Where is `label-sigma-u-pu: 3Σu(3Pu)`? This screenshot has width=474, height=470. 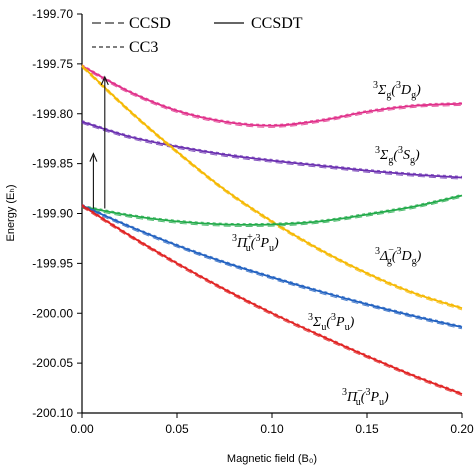 label-sigma-u-pu: 3Σu(3Pu) is located at coordinates (331, 322).